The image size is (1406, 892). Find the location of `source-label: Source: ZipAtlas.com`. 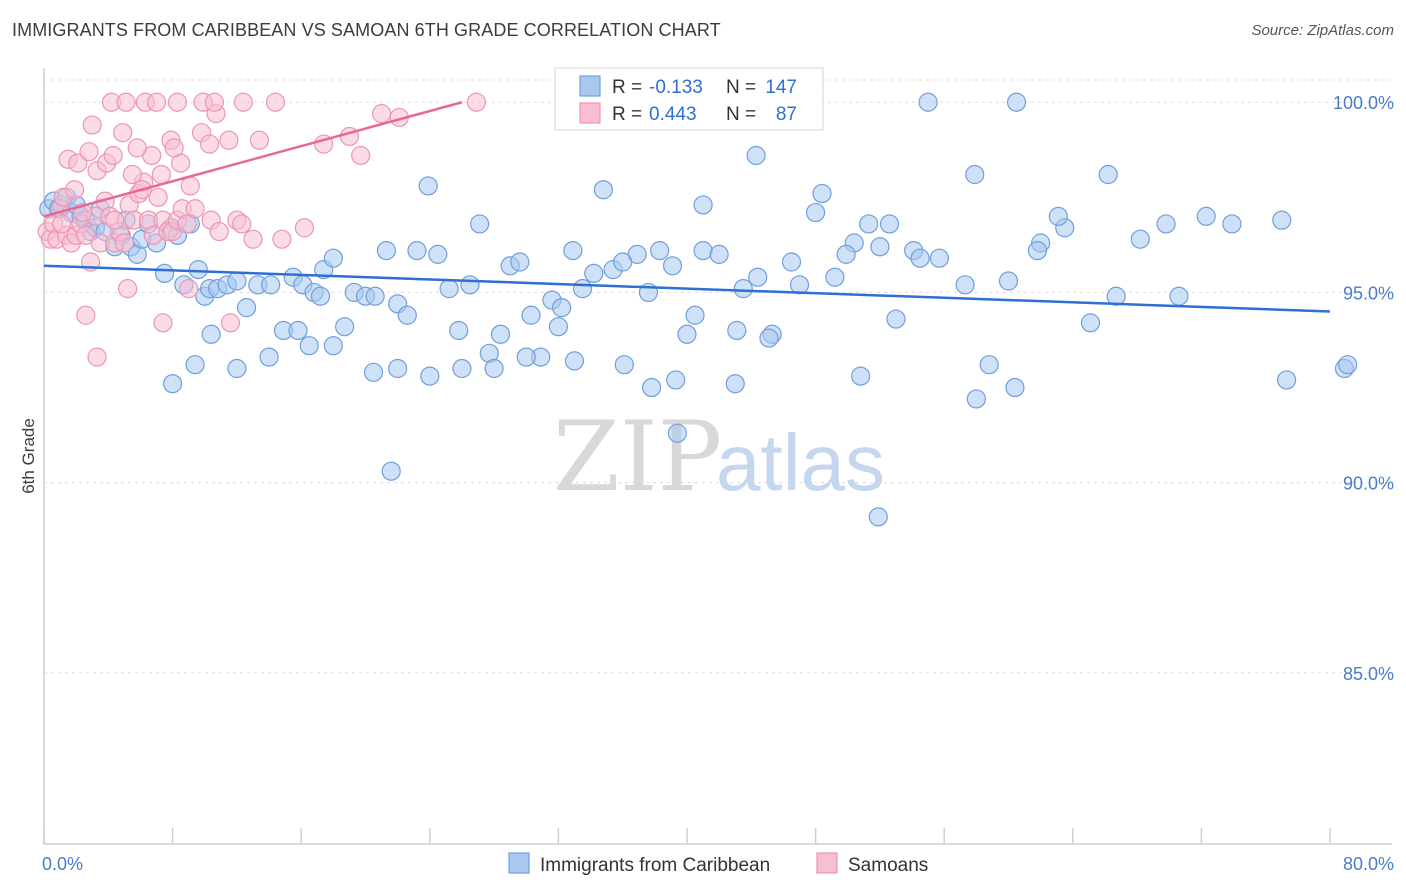

source-label: Source: ZipAtlas.com is located at coordinates (1322, 30).